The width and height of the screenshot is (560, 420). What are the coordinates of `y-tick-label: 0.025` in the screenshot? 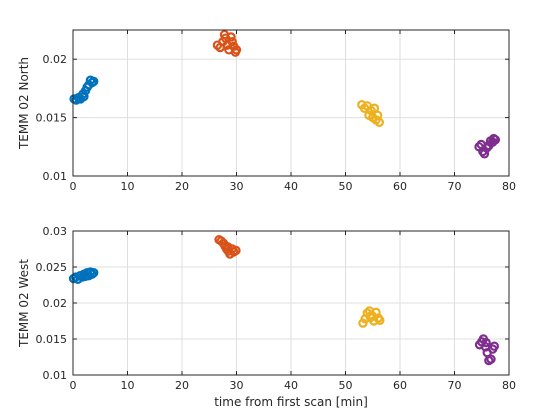 It's located at (52, 267).